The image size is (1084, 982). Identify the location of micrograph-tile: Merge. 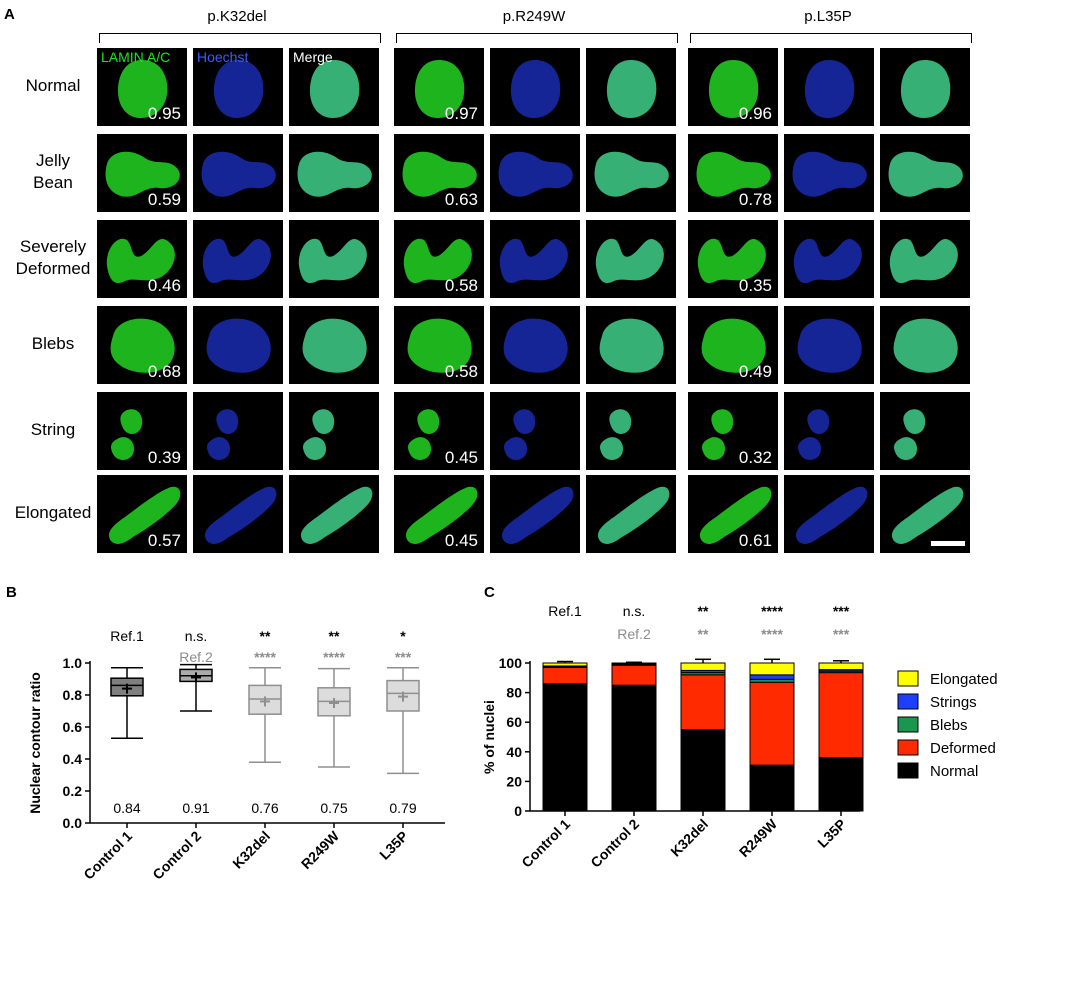
(334, 87).